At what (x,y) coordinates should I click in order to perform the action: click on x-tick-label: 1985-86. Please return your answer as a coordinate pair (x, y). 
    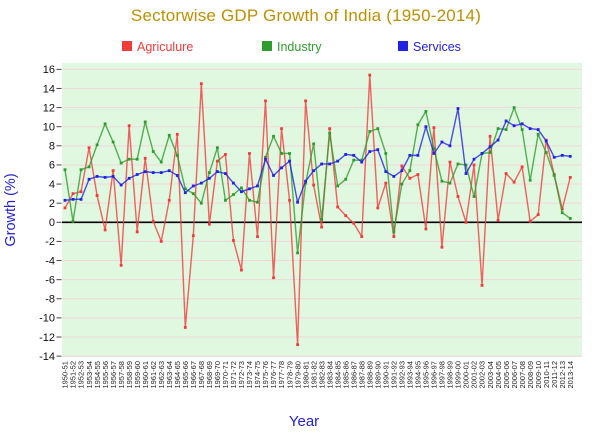
    Looking at the image, I should click on (345, 375).